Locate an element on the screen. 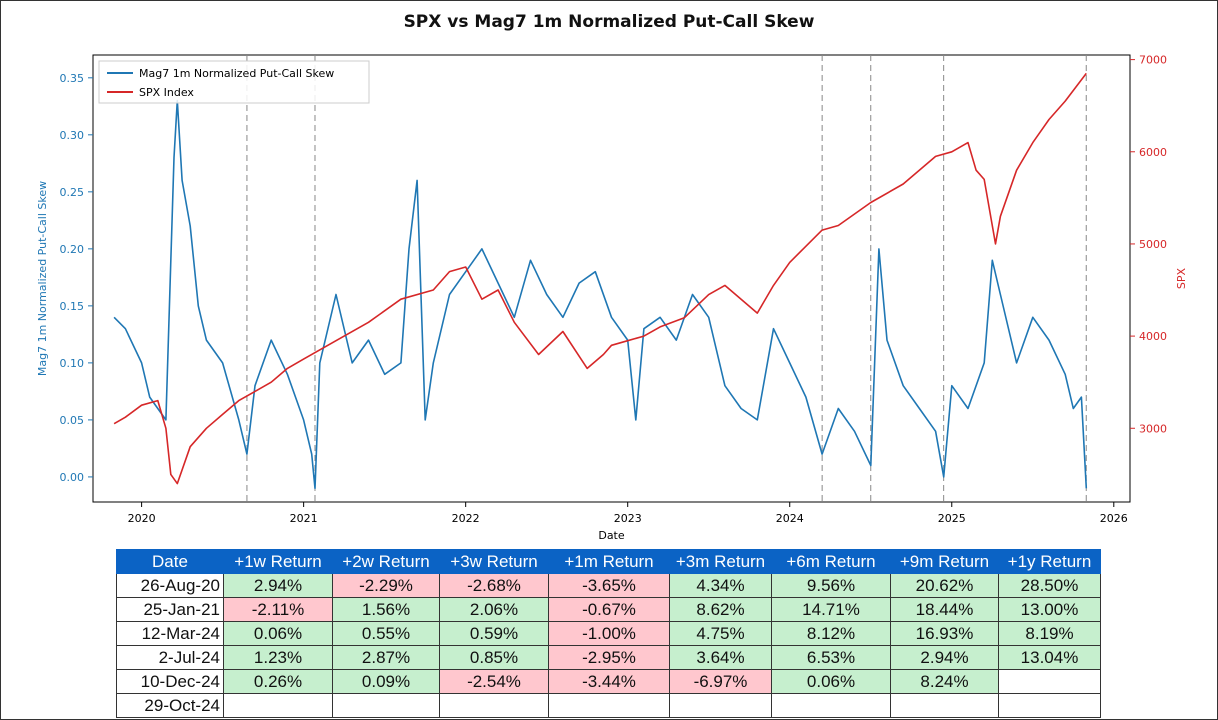 This screenshot has width=1218, height=720. y-left-axis-label: Mag7 1m Normalized Put-Call Skew is located at coordinates (42, 278).